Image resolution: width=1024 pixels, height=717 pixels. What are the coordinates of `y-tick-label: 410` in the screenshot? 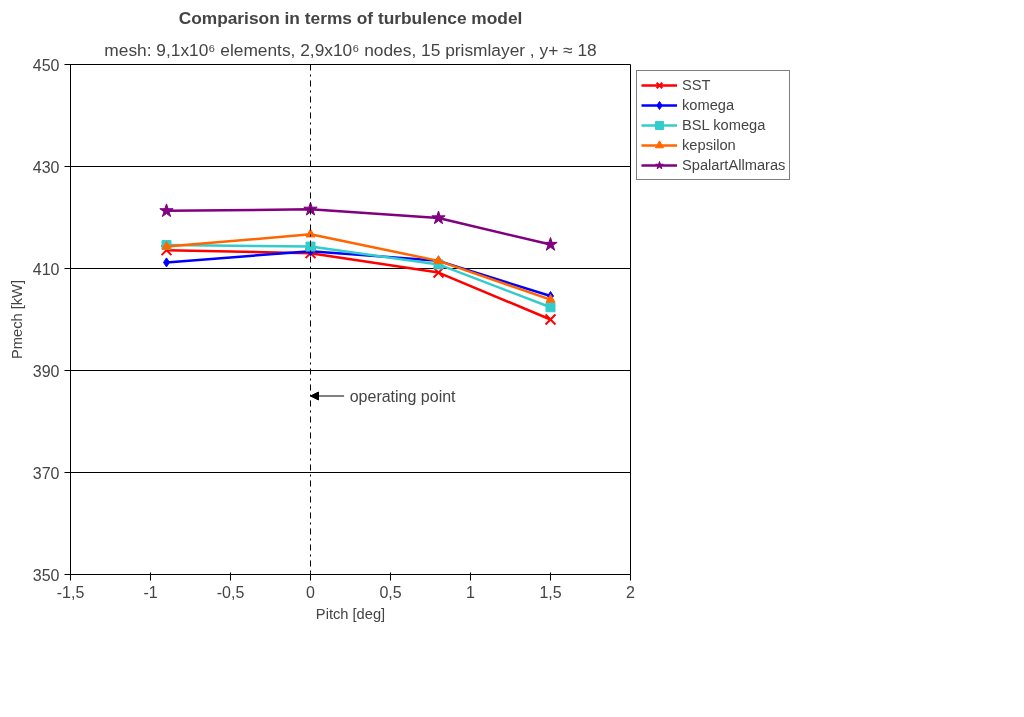 It's located at (46, 269).